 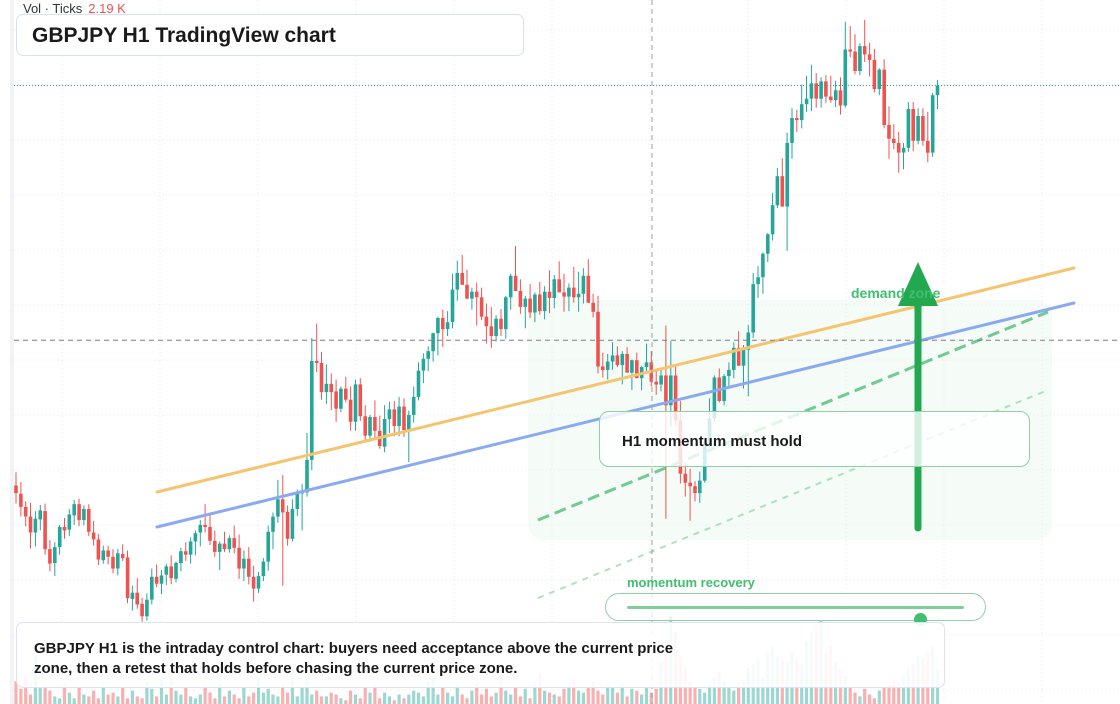 What do you see at coordinates (795, 609) in the screenshot?
I see `momentum-recovery-slider` at bounding box center [795, 609].